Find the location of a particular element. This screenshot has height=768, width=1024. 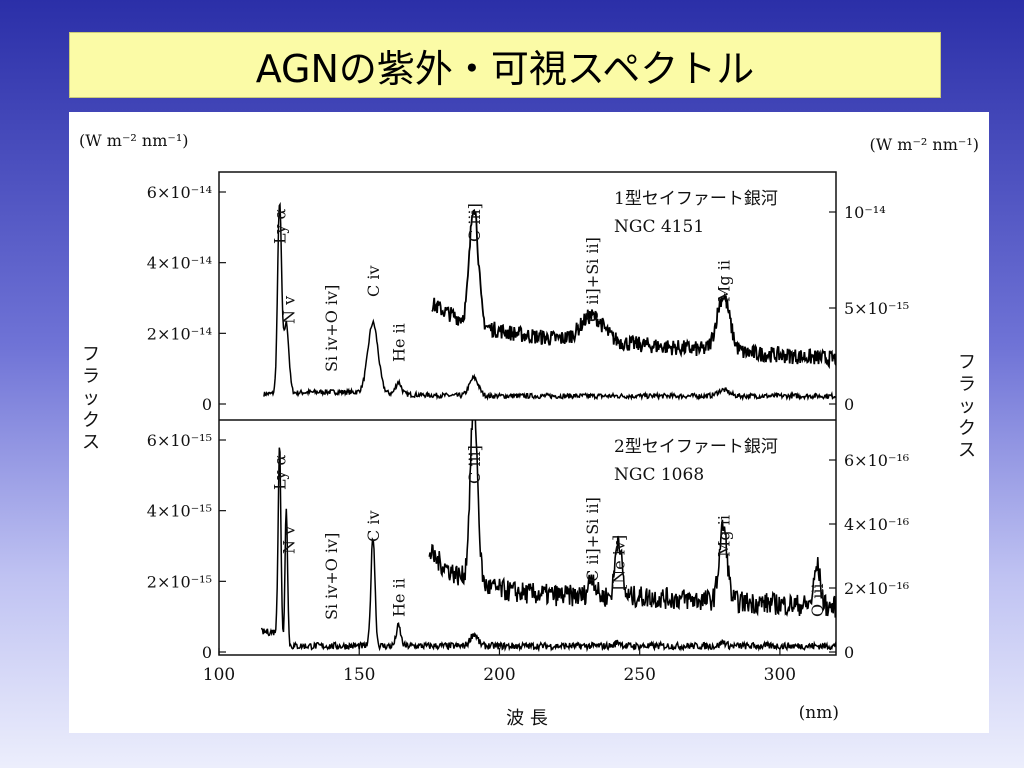

x-tick-label: 200 is located at coordinates (499, 675).